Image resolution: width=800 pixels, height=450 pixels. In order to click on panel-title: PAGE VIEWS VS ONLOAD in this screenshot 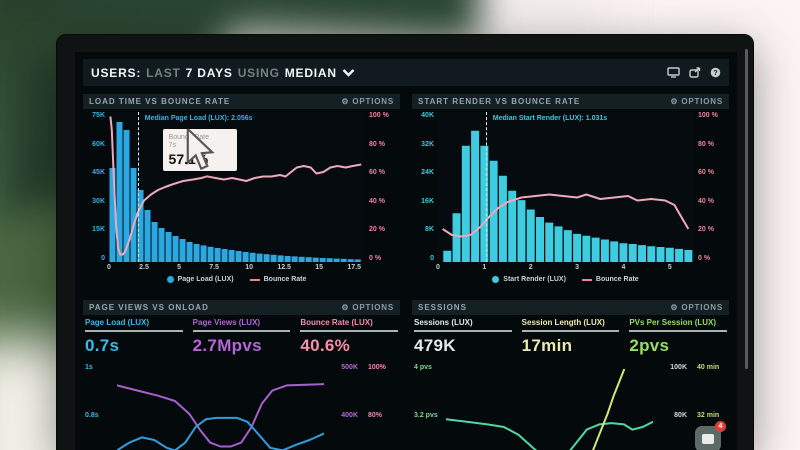, I will do `click(149, 307)`.